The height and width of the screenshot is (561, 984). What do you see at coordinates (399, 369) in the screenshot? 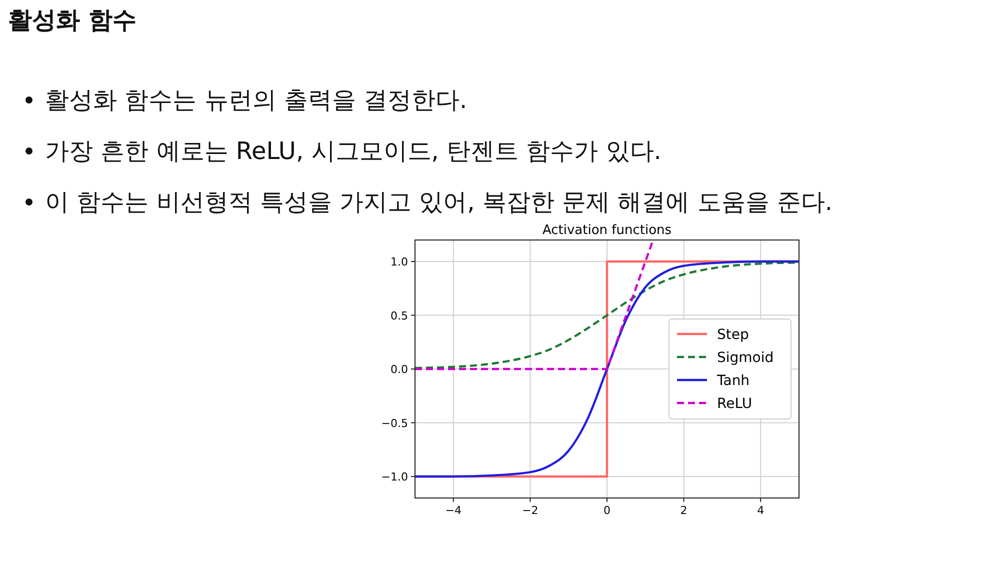
I see `y-tick-label: 0.0` at bounding box center [399, 369].